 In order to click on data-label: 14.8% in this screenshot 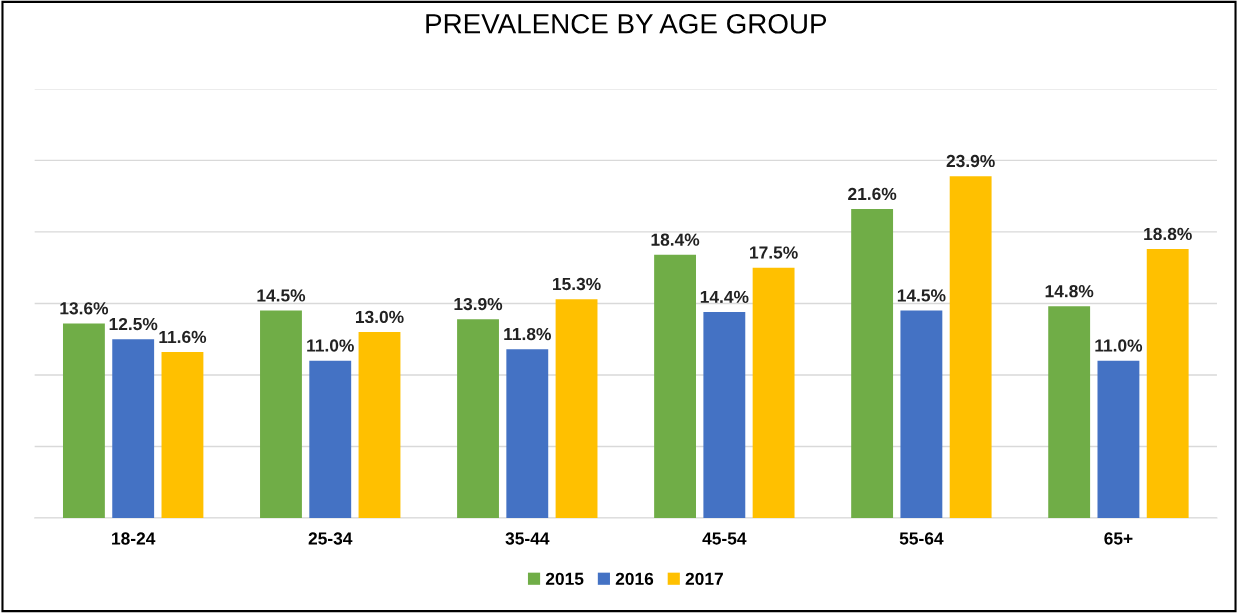, I will do `click(1069, 291)`.